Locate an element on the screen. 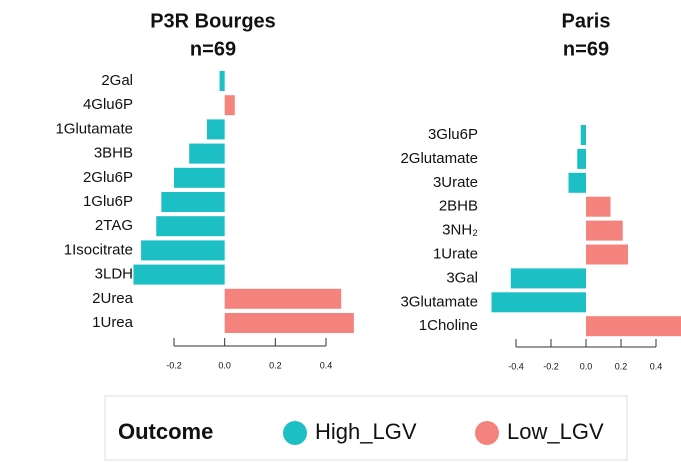  category-label: 1Choline is located at coordinates (448, 325).